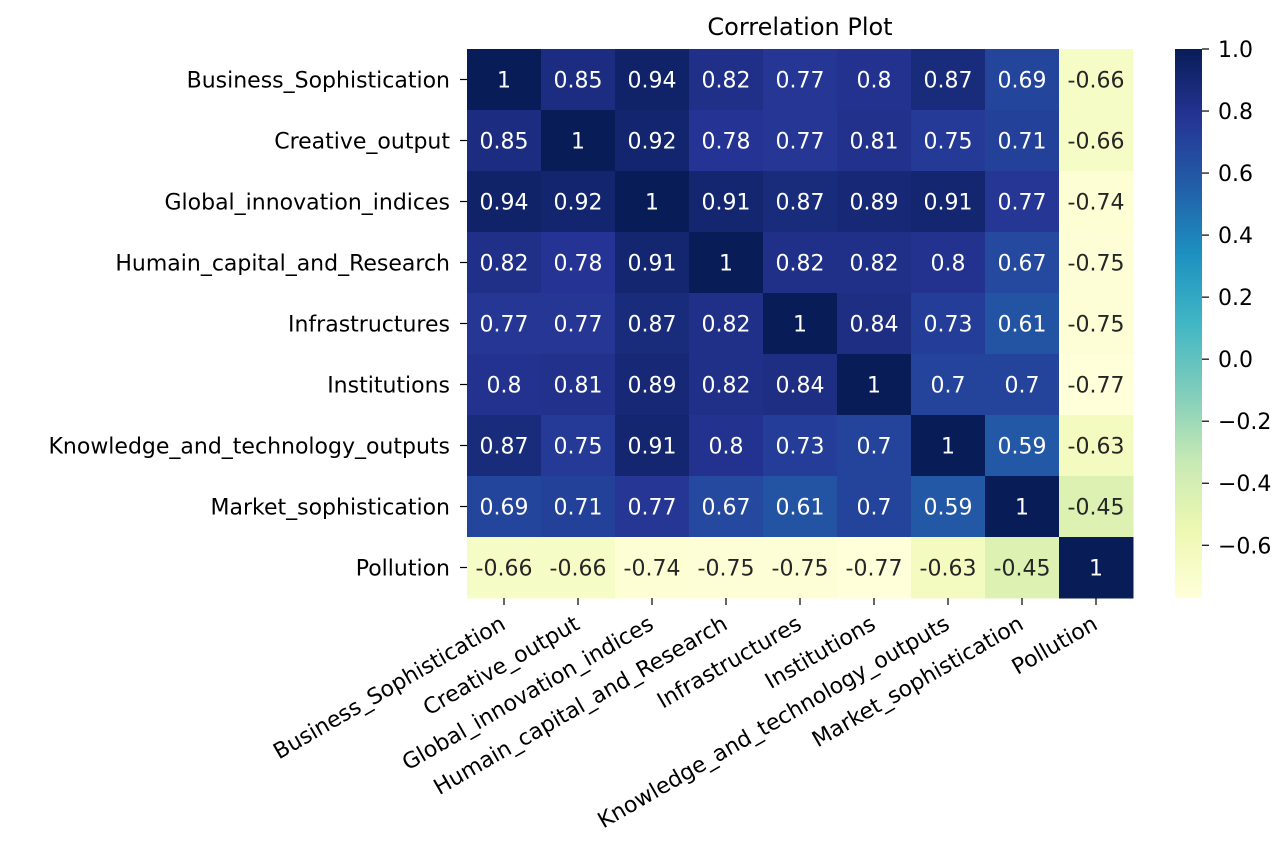 This screenshot has height=861, width=1282. I want to click on cell-value-label: 0.84, so click(800, 386).